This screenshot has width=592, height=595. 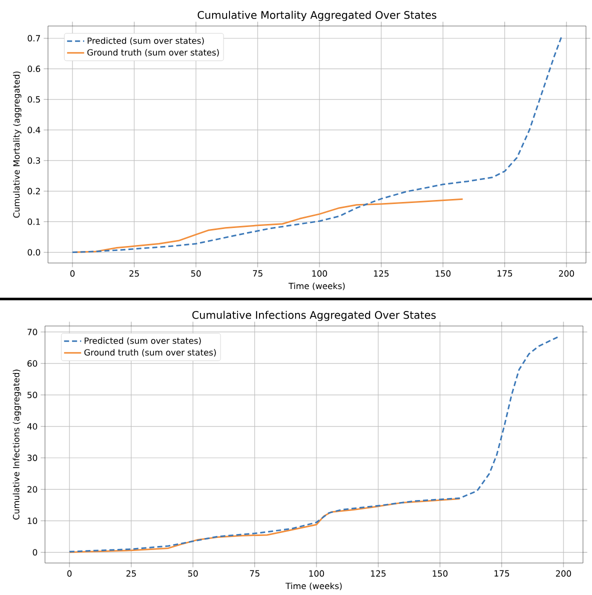 What do you see at coordinates (34, 252) in the screenshot?
I see `y-tick-label: 0.0` at bounding box center [34, 252].